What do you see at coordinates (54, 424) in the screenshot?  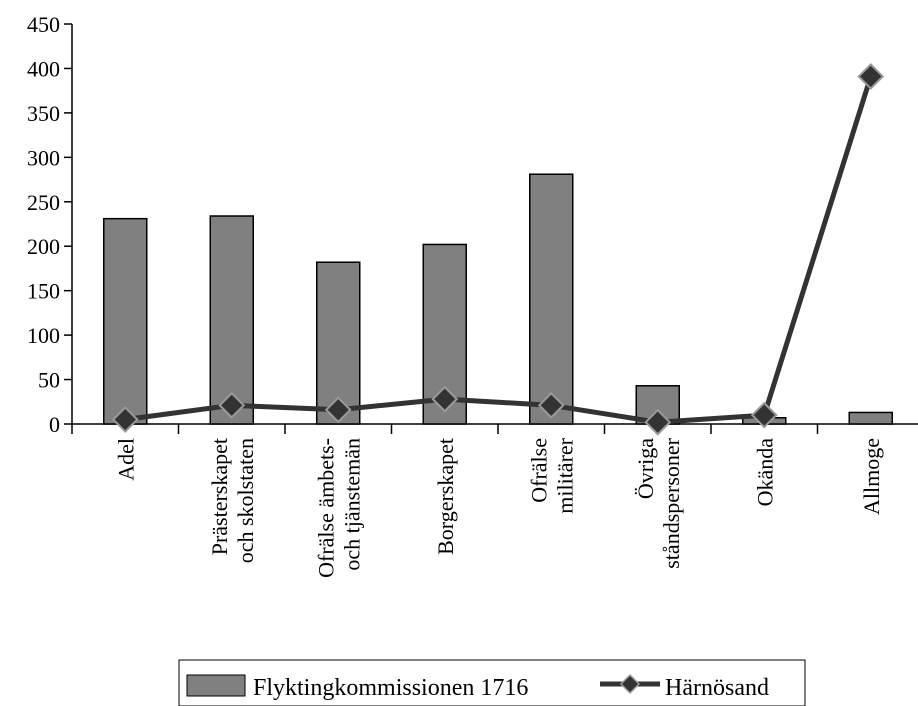 I see `y-tick-label: 0` at bounding box center [54, 424].